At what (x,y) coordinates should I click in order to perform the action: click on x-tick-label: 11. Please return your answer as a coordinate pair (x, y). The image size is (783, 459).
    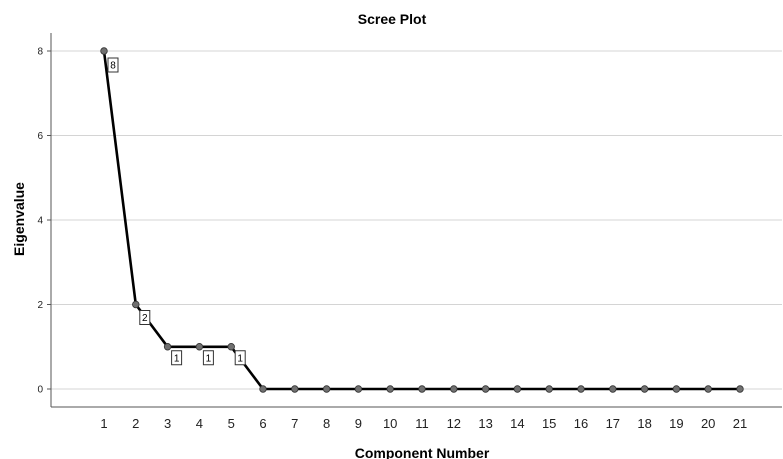
    Looking at the image, I should click on (422, 423).